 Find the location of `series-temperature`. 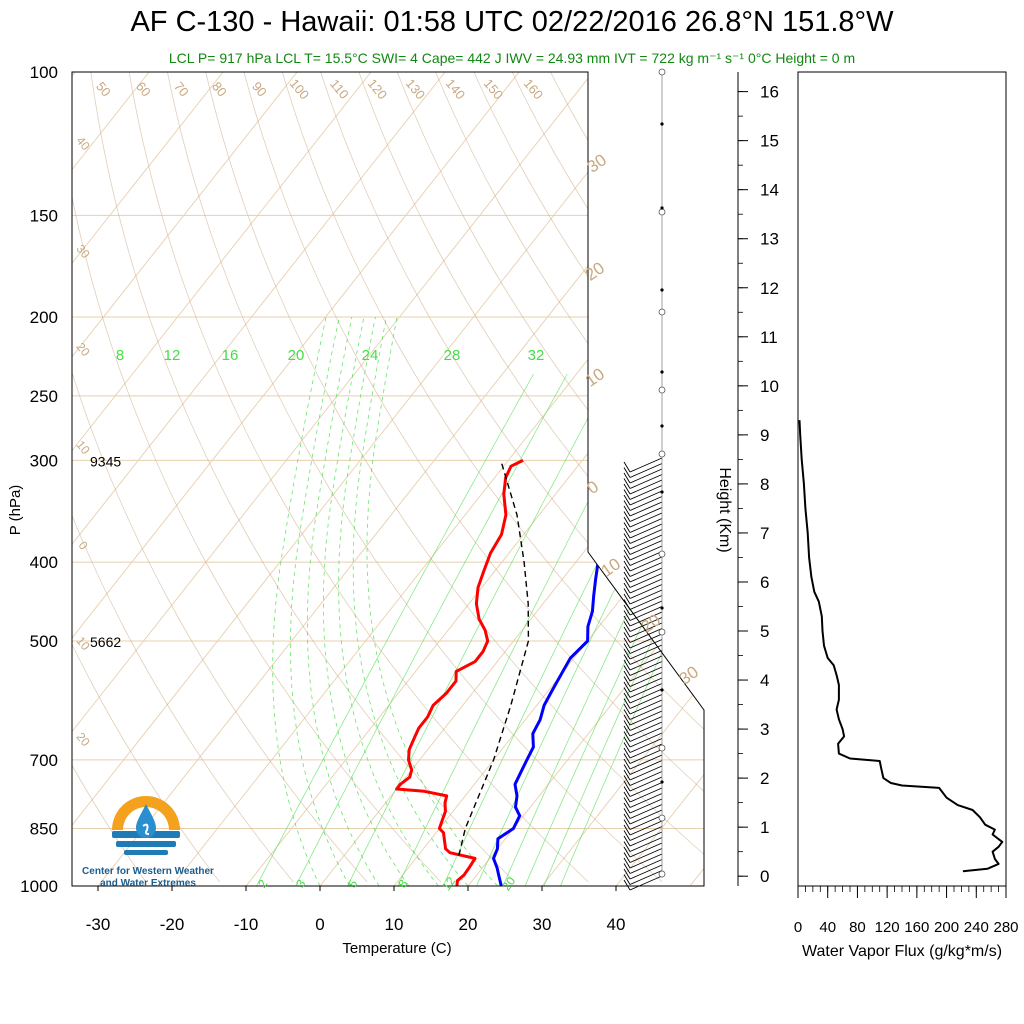

series-temperature is located at coordinates (459, 672).